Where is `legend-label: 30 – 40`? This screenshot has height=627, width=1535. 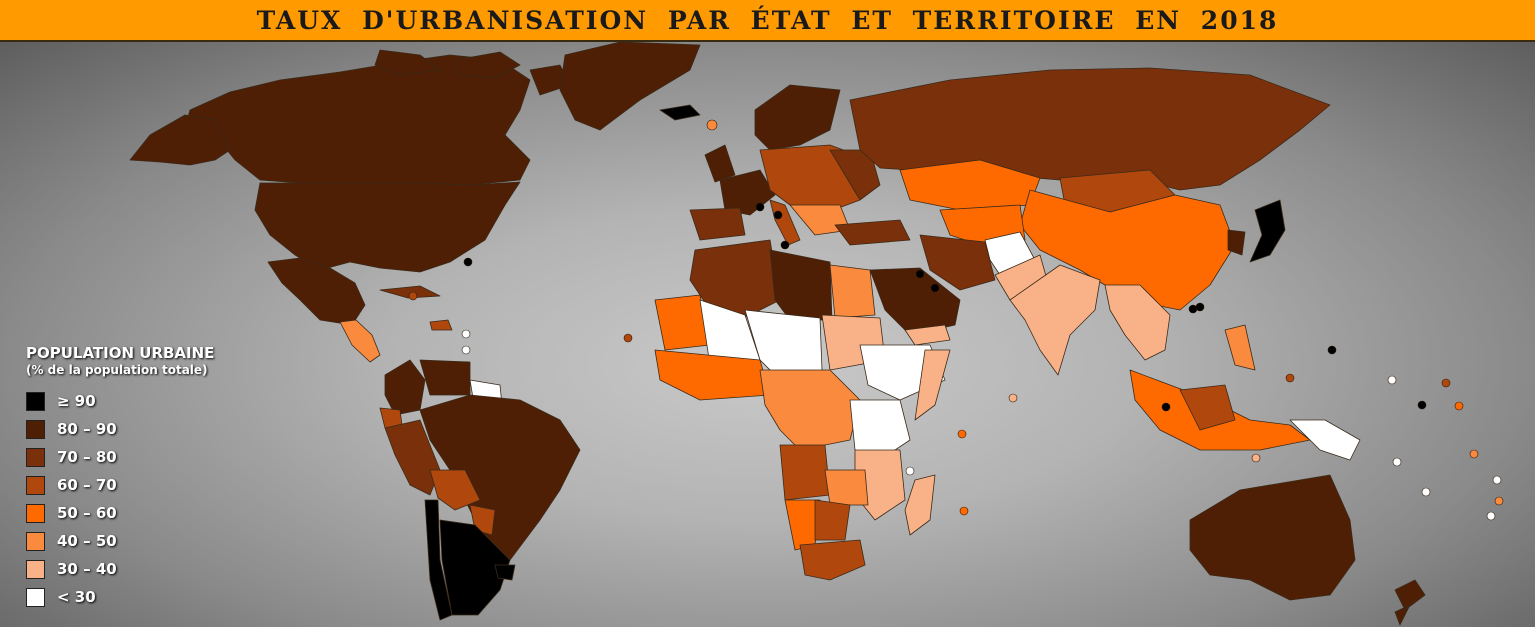
legend-label: 30 – 40 is located at coordinates (87, 569).